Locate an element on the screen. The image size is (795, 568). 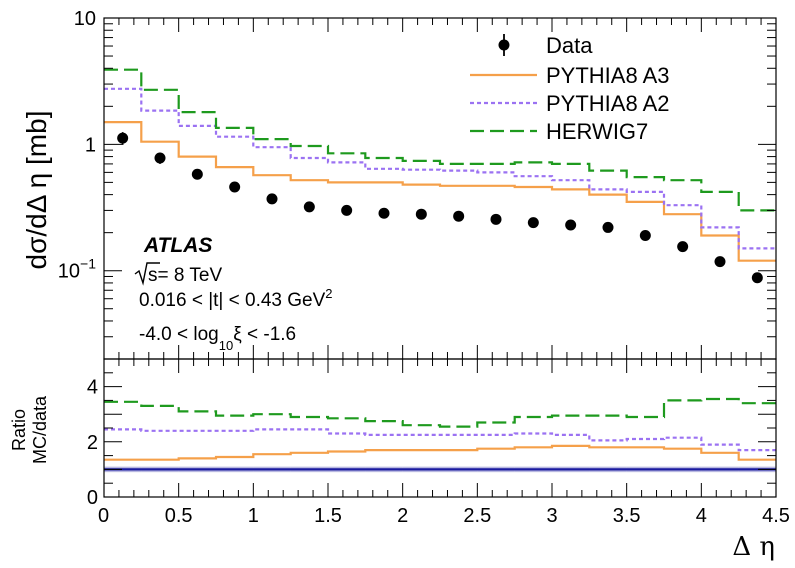
x-tick-label: 0 is located at coordinates (103, 516).